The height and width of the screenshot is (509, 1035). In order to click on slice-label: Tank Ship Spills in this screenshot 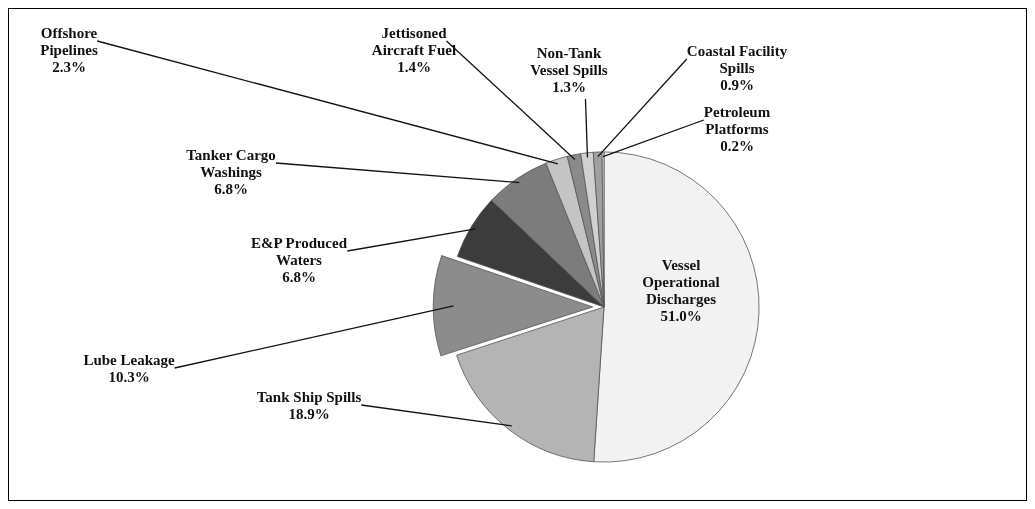, I will do `click(309, 397)`.